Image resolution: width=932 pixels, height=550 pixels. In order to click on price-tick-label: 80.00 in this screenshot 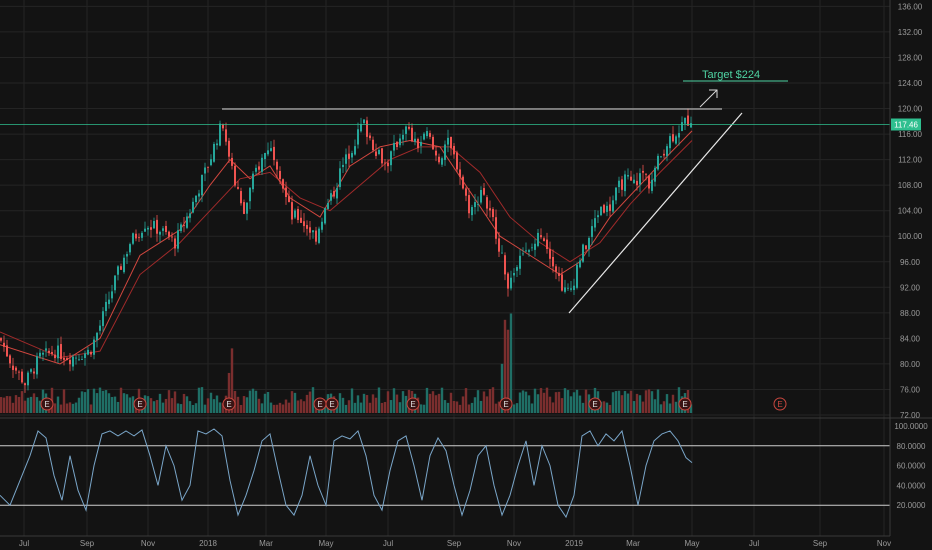, I will do `click(910, 364)`.